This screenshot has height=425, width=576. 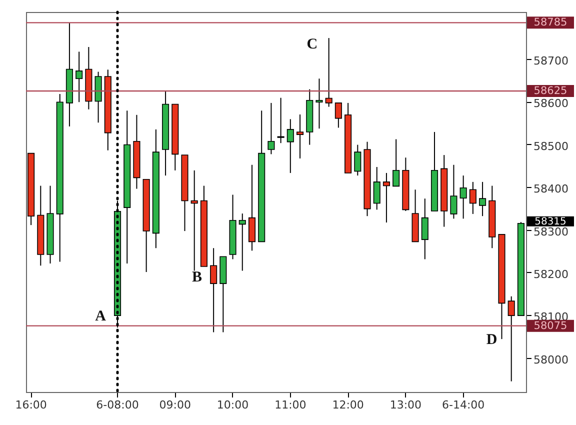 What do you see at coordinates (551, 231) in the screenshot?
I see `y-tick-label: 58300` at bounding box center [551, 231].